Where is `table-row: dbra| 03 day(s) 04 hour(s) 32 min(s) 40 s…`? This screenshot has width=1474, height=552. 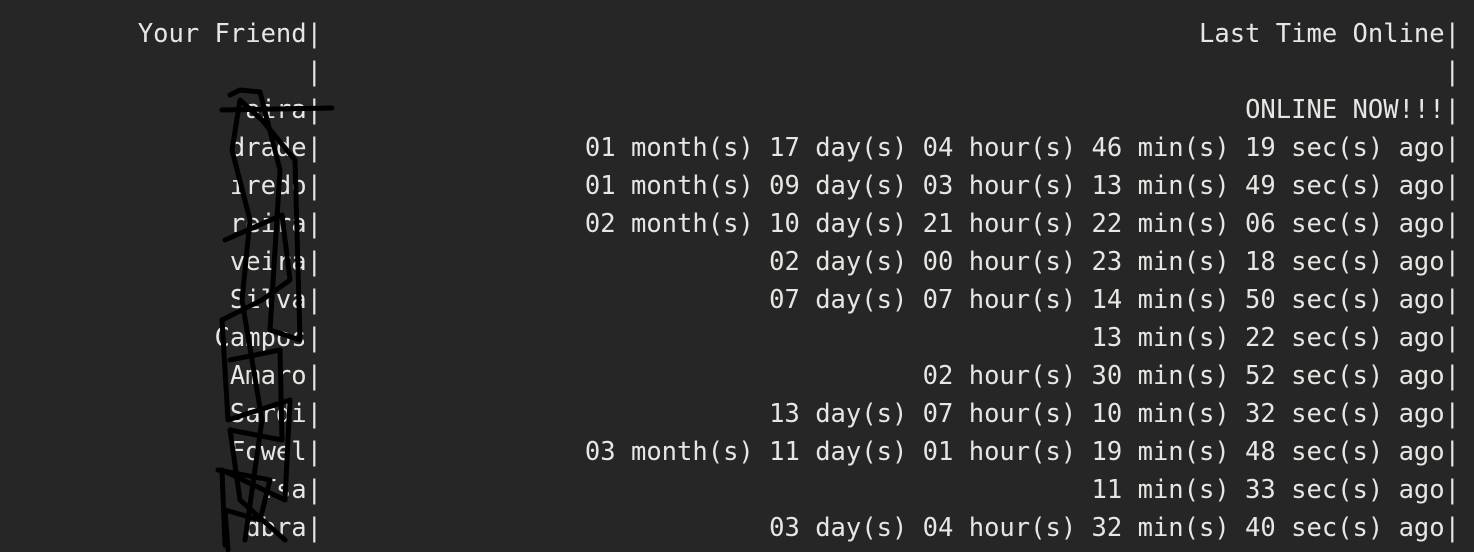 table-row: dbra| 03 day(s) 04 hour(s) 32 min(s) 40 s… is located at coordinates (737, 528).